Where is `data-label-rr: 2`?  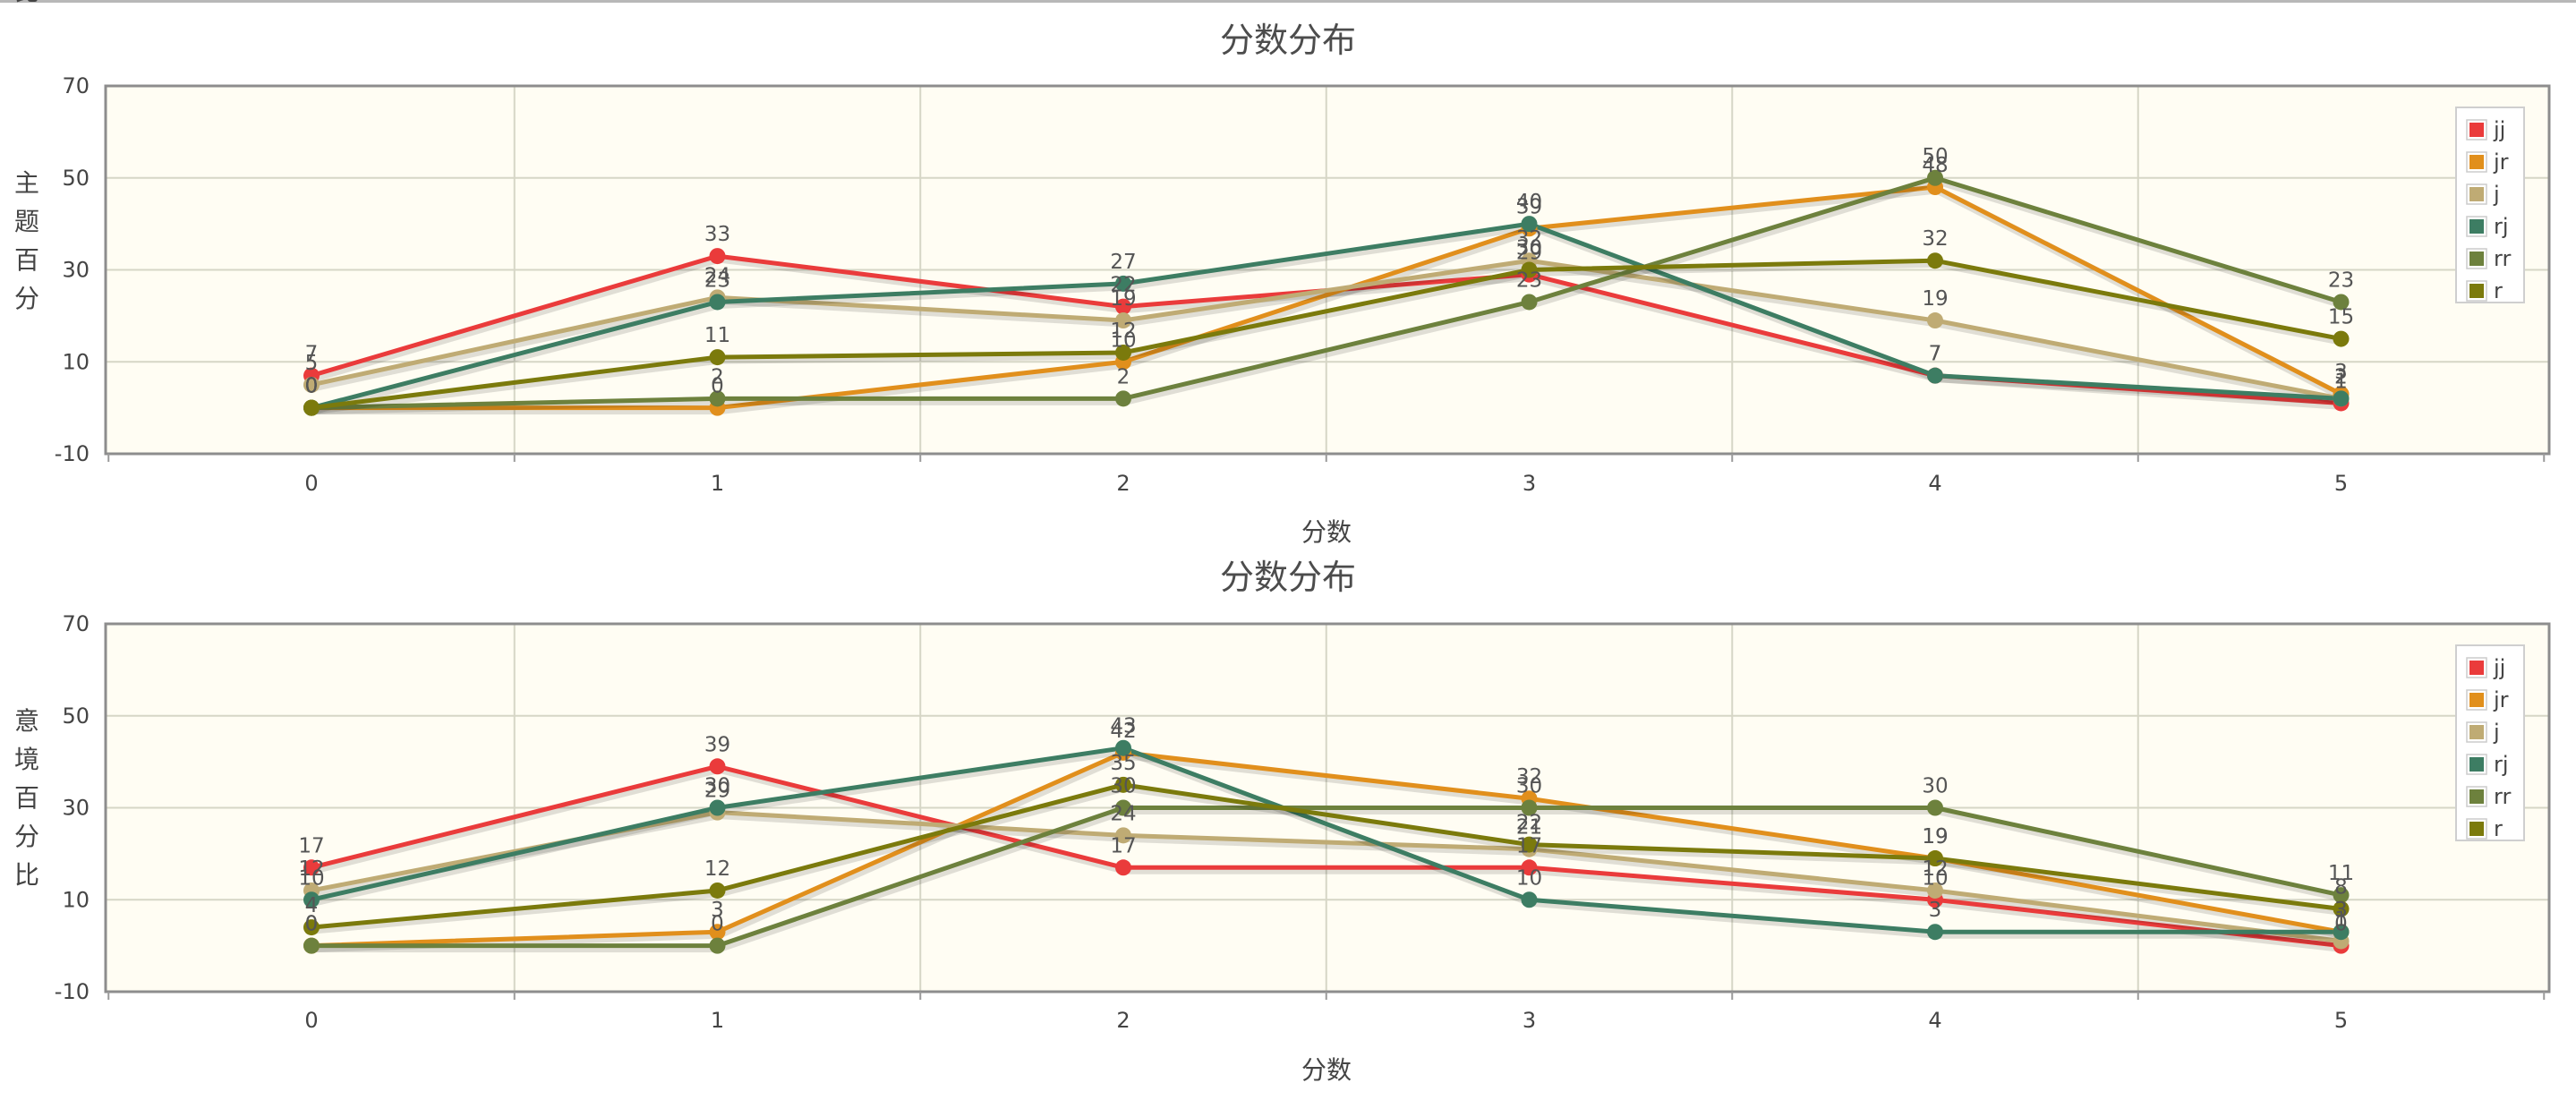
data-label-rr: 2 is located at coordinates (717, 376).